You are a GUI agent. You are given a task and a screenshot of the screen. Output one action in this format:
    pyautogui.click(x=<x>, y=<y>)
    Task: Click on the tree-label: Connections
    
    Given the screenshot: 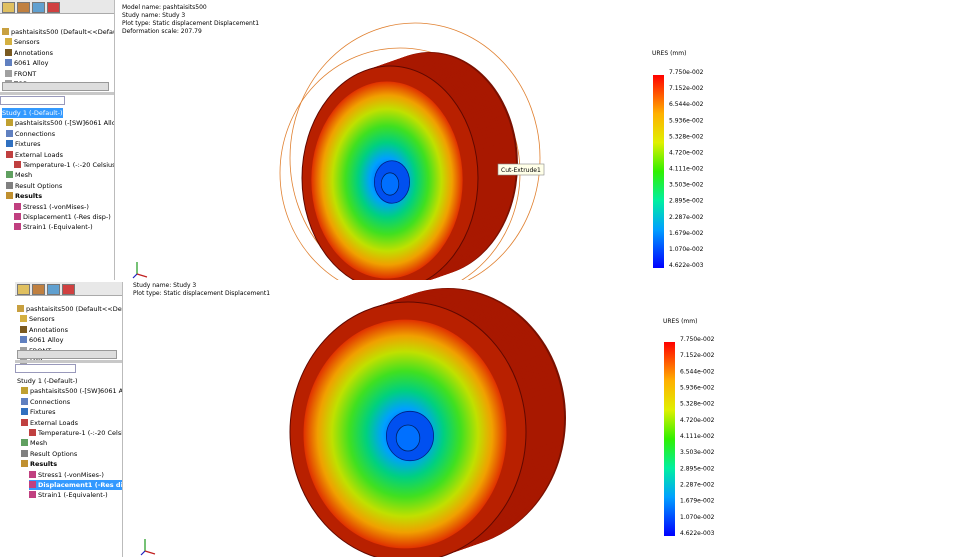 What is the action you would take?
    pyautogui.click(x=35, y=133)
    